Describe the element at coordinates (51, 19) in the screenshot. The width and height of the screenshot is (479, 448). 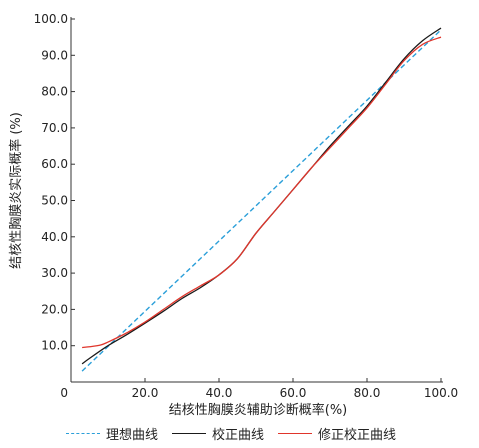
I see `y-tick-label: 100.0` at that location.